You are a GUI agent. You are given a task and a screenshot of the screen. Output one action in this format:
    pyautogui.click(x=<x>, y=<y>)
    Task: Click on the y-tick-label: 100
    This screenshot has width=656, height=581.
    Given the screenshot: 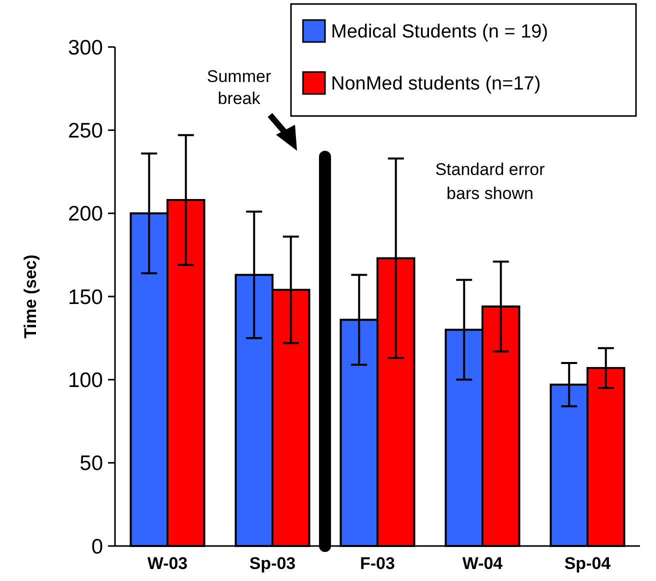 What is the action you would take?
    pyautogui.click(x=85, y=380)
    